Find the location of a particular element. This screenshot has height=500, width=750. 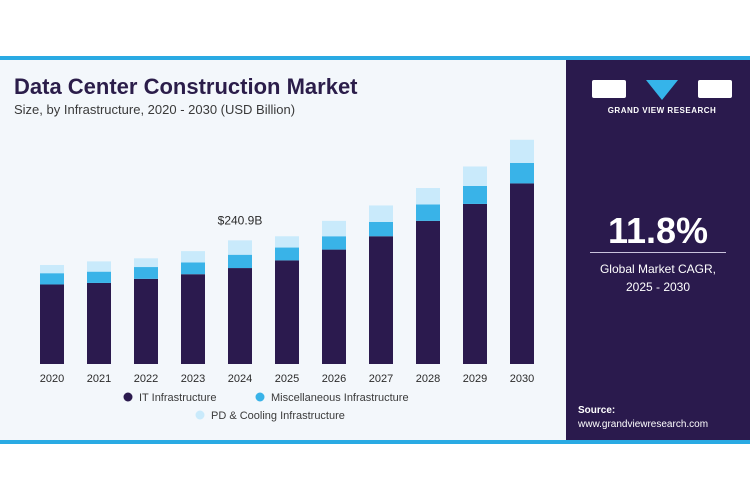

bar-pd-cooling-infrastructure-2030 is located at coordinates (522, 151).